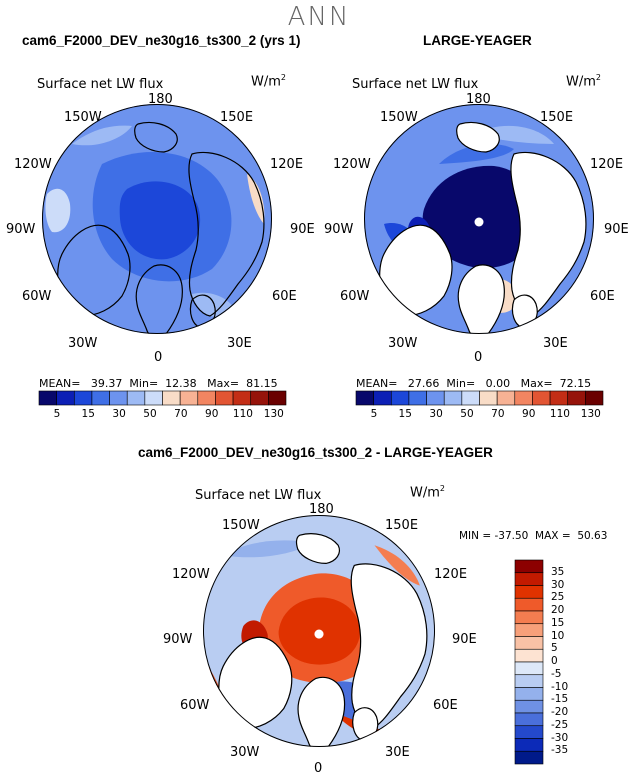 The image size is (638, 781). Describe the element at coordinates (268, 81) in the screenshot. I see `panel-1-units: W/m2` at that location.